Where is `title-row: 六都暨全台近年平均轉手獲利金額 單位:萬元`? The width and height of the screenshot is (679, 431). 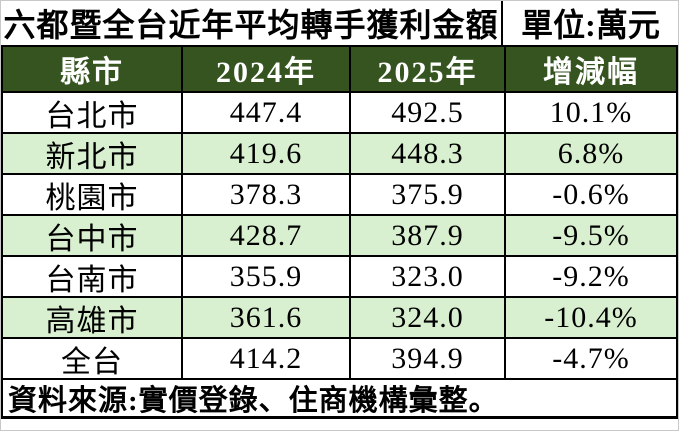
title-row: 六都暨全台近年平均轉手獲利金額 單位:萬元 is located at coordinates (339, 23).